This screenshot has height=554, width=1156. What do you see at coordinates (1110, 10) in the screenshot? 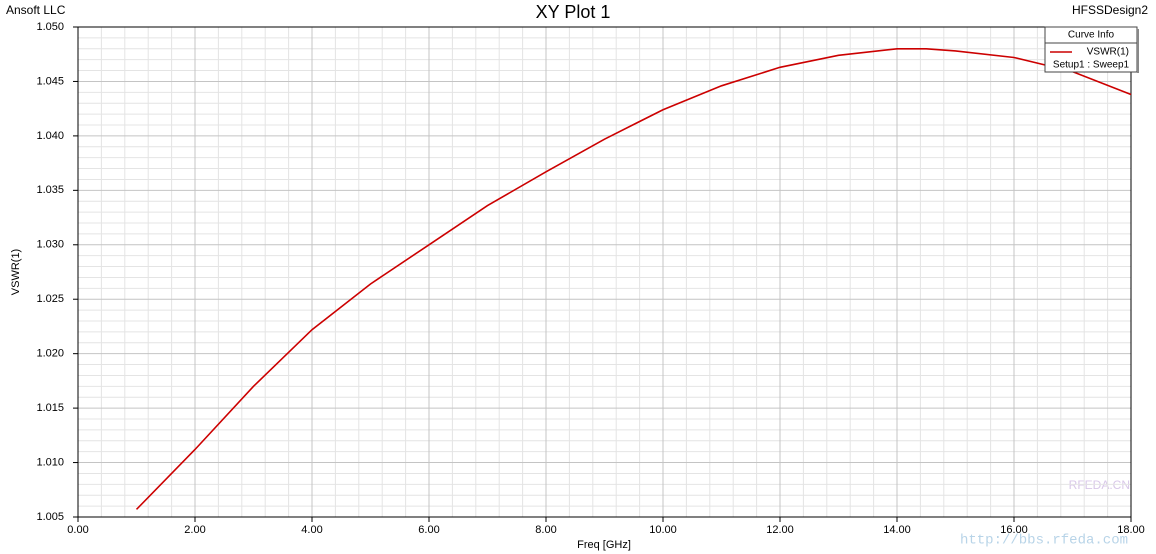
I see `design-name: HFSSDesign2` at bounding box center [1110, 10].